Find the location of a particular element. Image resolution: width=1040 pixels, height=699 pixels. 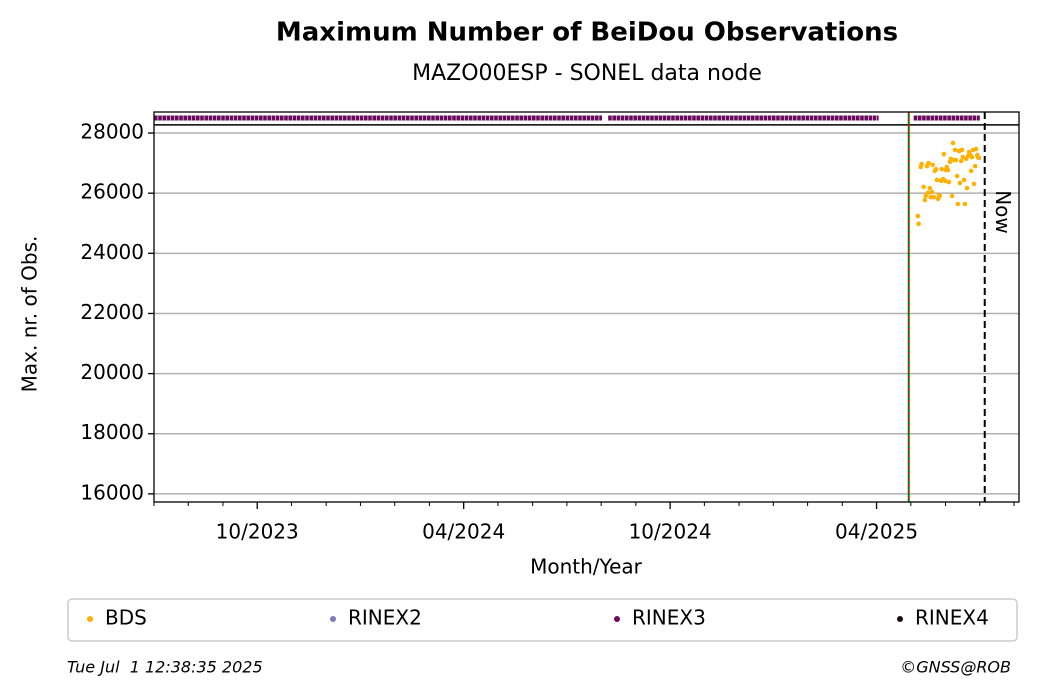

y-tick-label: 18000 is located at coordinates (112, 432).